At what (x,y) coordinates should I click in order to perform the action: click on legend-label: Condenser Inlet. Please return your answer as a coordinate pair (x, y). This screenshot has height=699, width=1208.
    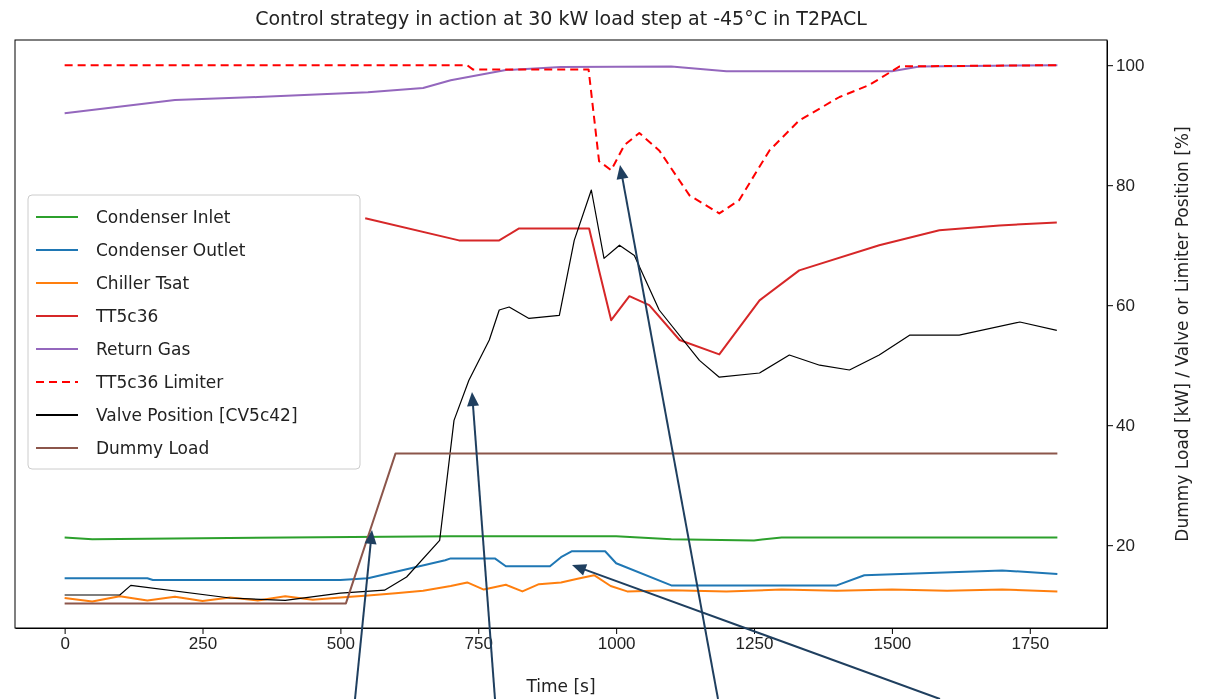
    Looking at the image, I should click on (163, 217).